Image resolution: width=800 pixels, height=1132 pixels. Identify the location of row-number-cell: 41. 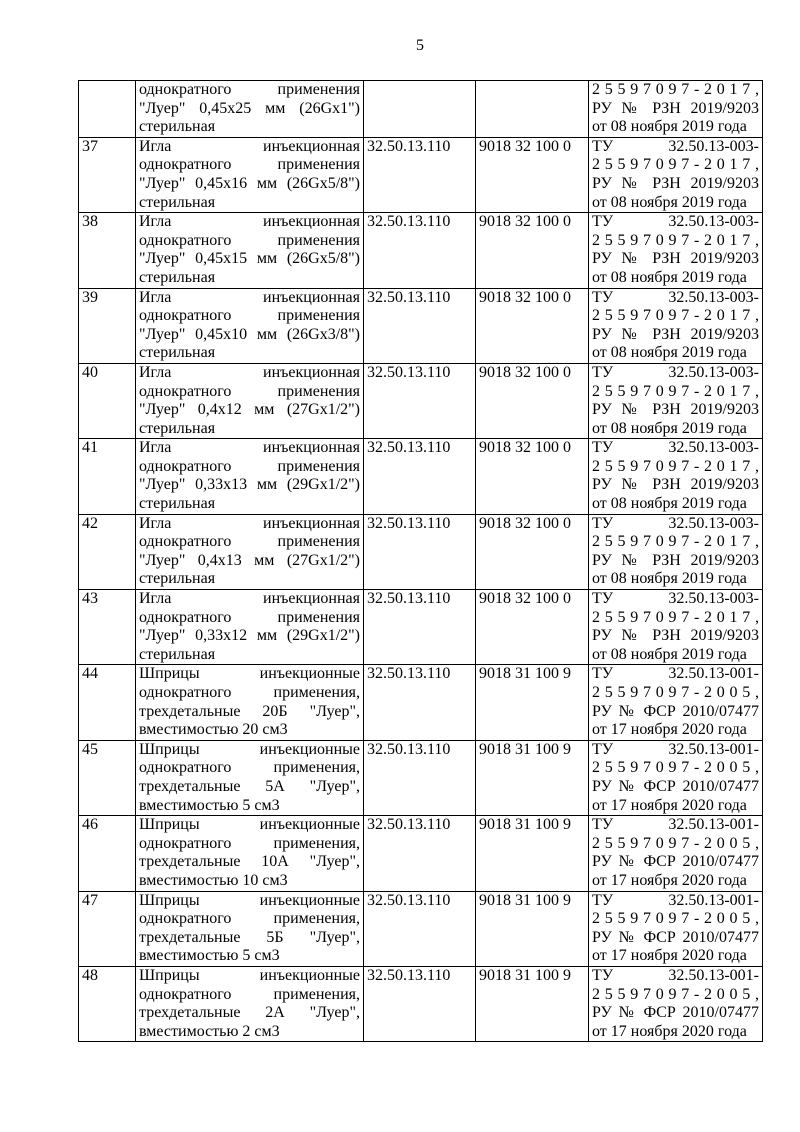
(107, 476).